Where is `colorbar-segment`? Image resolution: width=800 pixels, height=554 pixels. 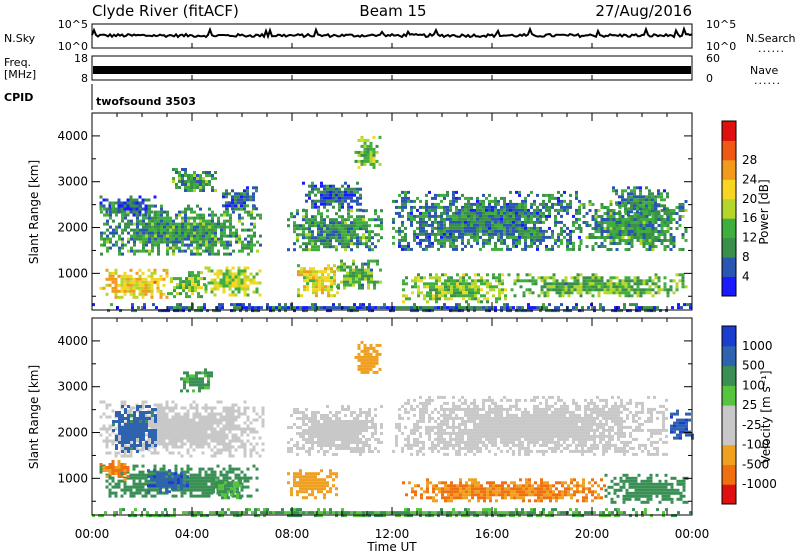
colorbar-segment is located at coordinates (729, 247).